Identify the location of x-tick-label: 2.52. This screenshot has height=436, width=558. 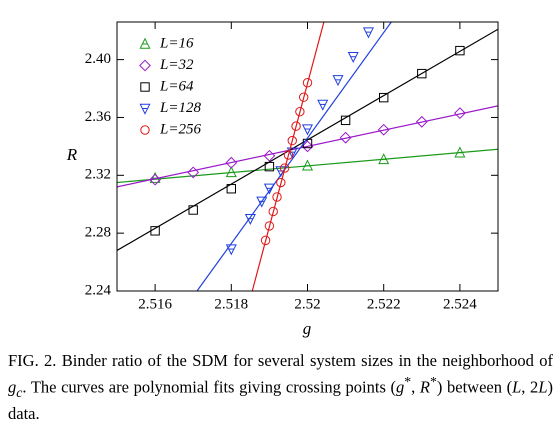
(307, 304).